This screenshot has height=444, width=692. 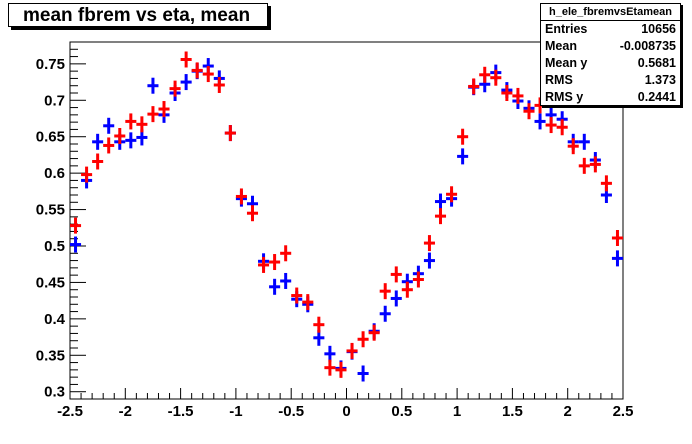 I want to click on stats-row-rms-y: RMS y 0.2441, so click(x=610, y=97).